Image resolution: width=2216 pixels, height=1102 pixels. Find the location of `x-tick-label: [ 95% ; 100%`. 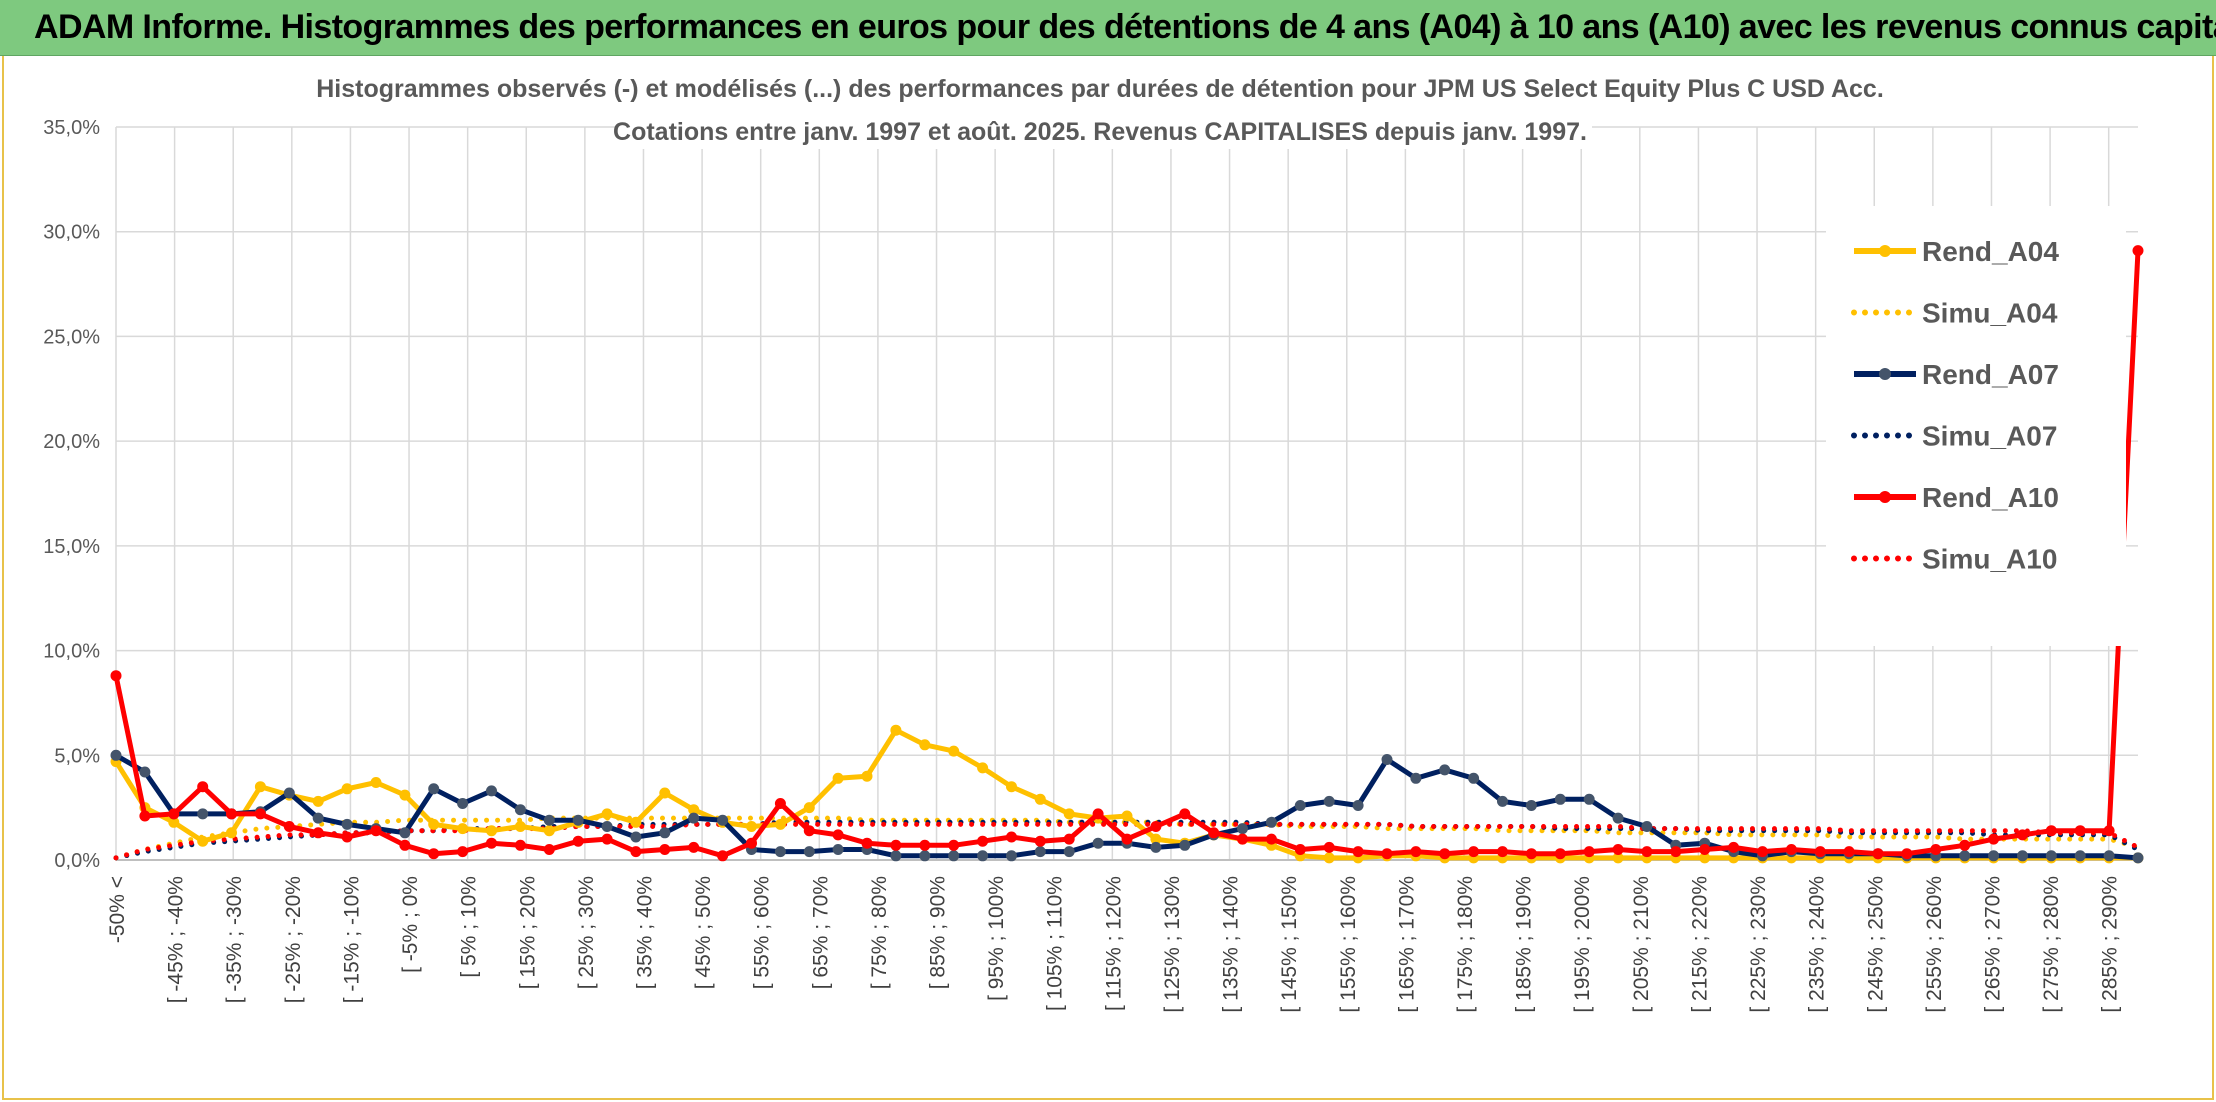

x-tick-label: [ 95% ; 100% is located at coordinates (996, 938).